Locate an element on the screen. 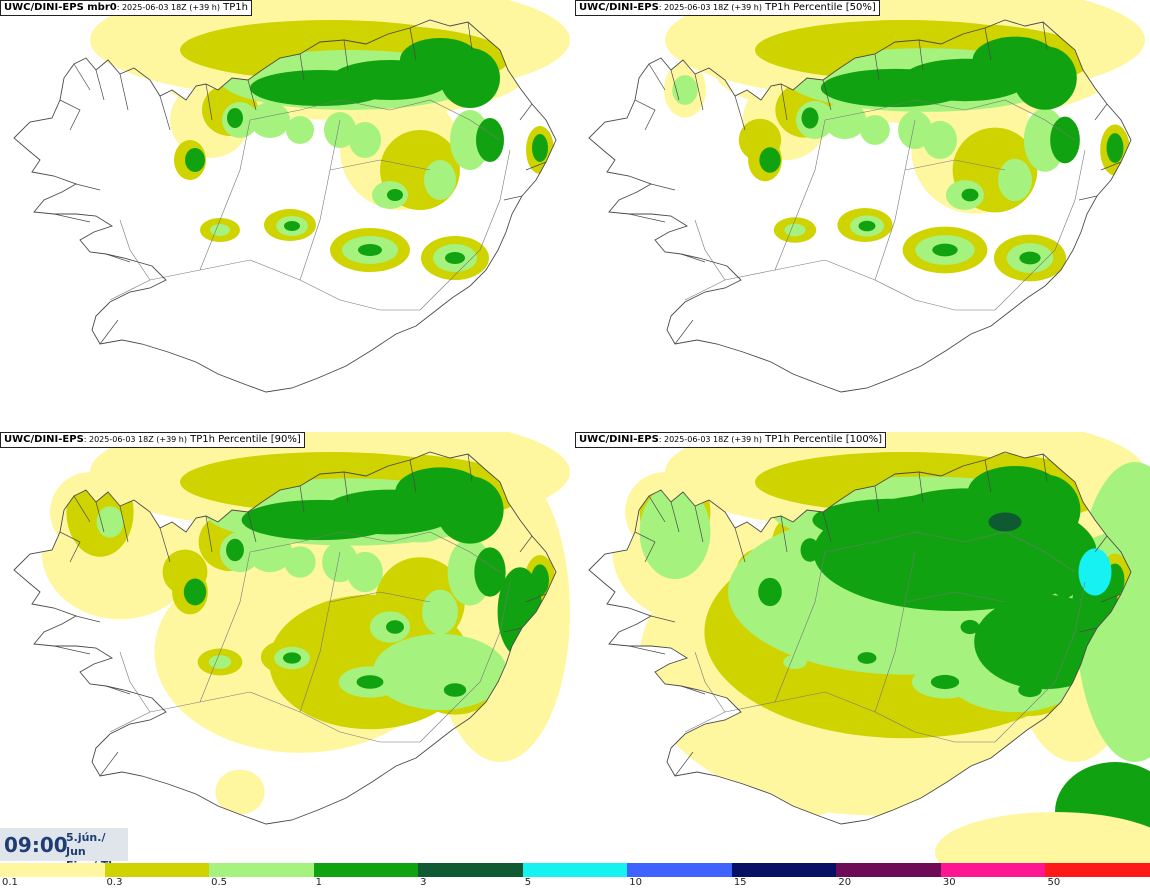 The image size is (1150, 891). legend-label: 10 is located at coordinates (635, 882).